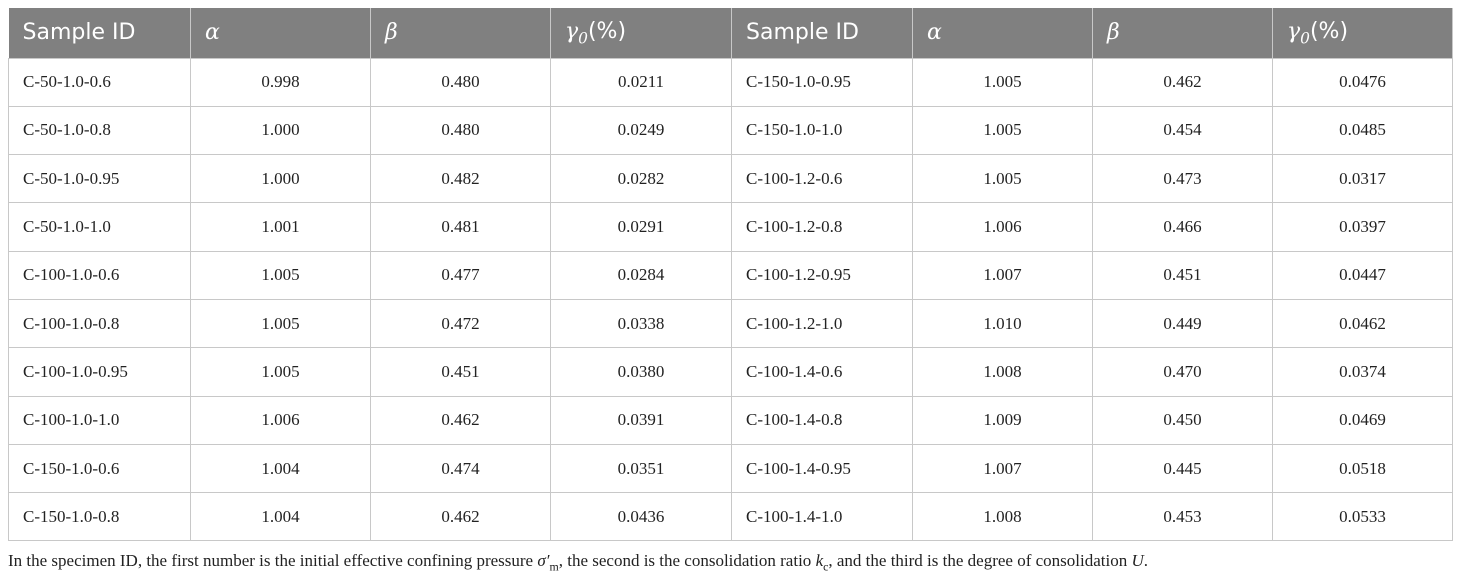 Image resolution: width=1460 pixels, height=579 pixels. Describe the element at coordinates (641, 82) in the screenshot. I see `table-cell: 0.0211` at that location.